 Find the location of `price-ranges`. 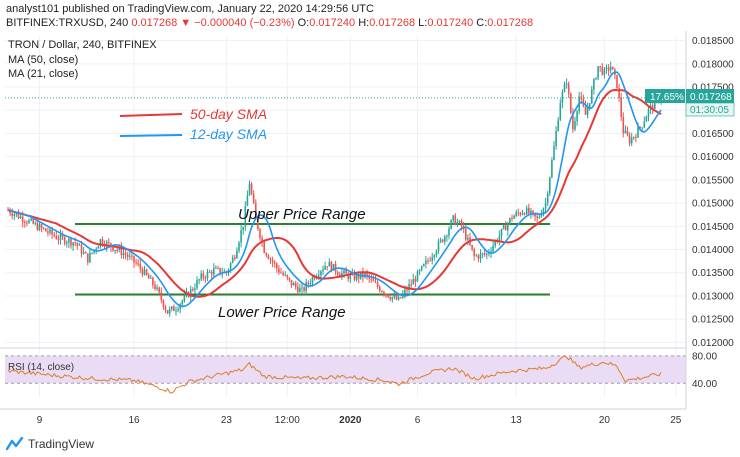

price-ranges is located at coordinates (312, 259).